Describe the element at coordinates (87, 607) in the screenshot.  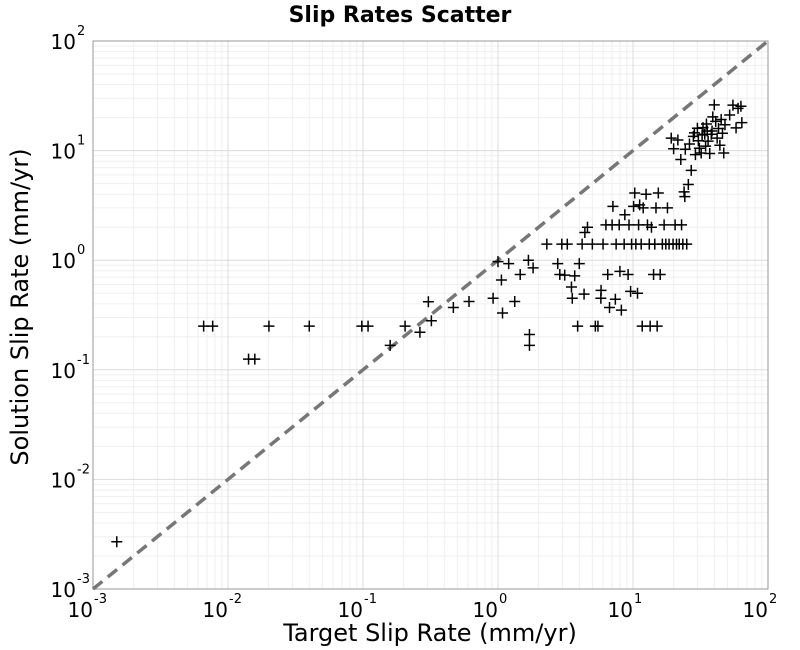
I see `x-tick-label: 10 -3` at that location.